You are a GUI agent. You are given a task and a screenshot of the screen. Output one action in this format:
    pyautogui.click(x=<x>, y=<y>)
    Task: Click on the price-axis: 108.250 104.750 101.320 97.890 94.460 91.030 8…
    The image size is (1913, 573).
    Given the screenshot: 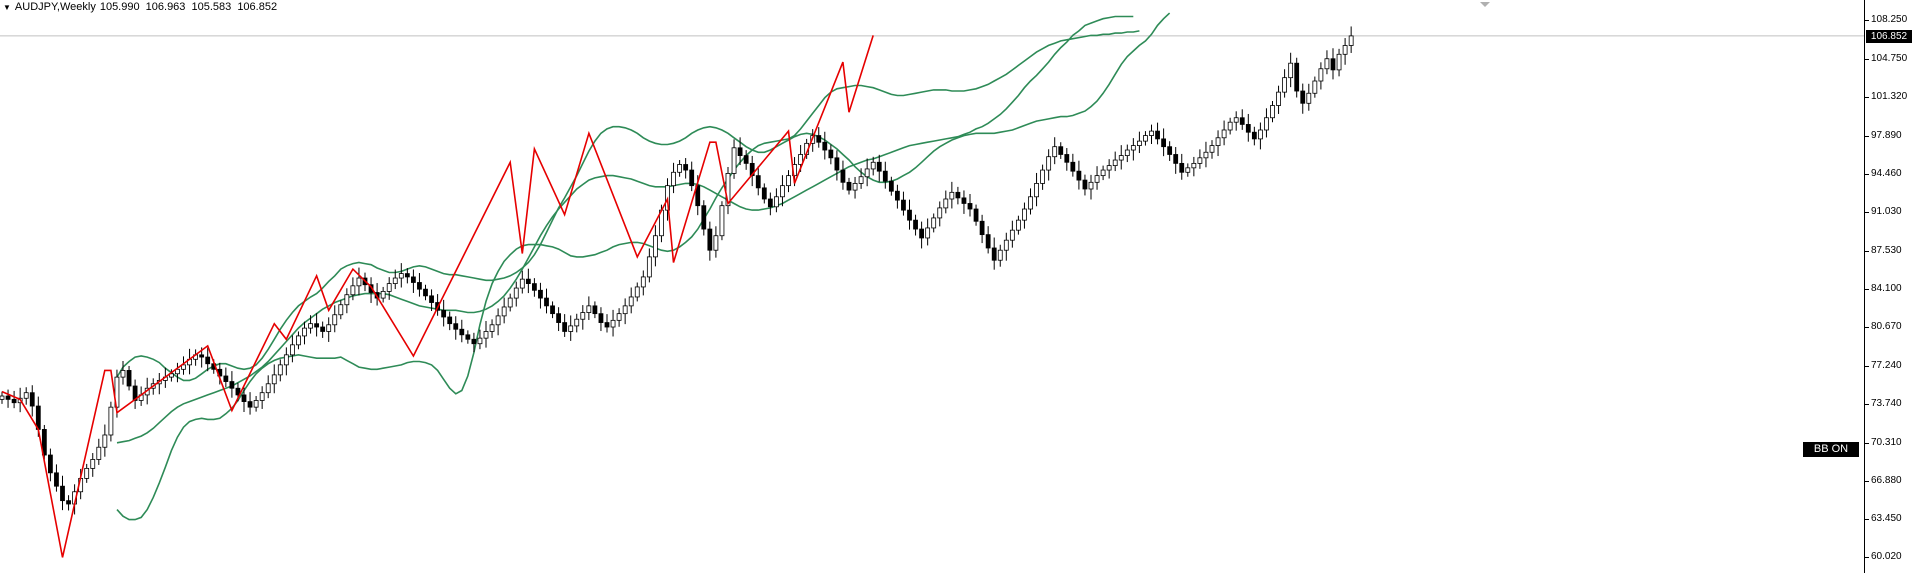 What is the action you would take?
    pyautogui.click(x=1888, y=286)
    